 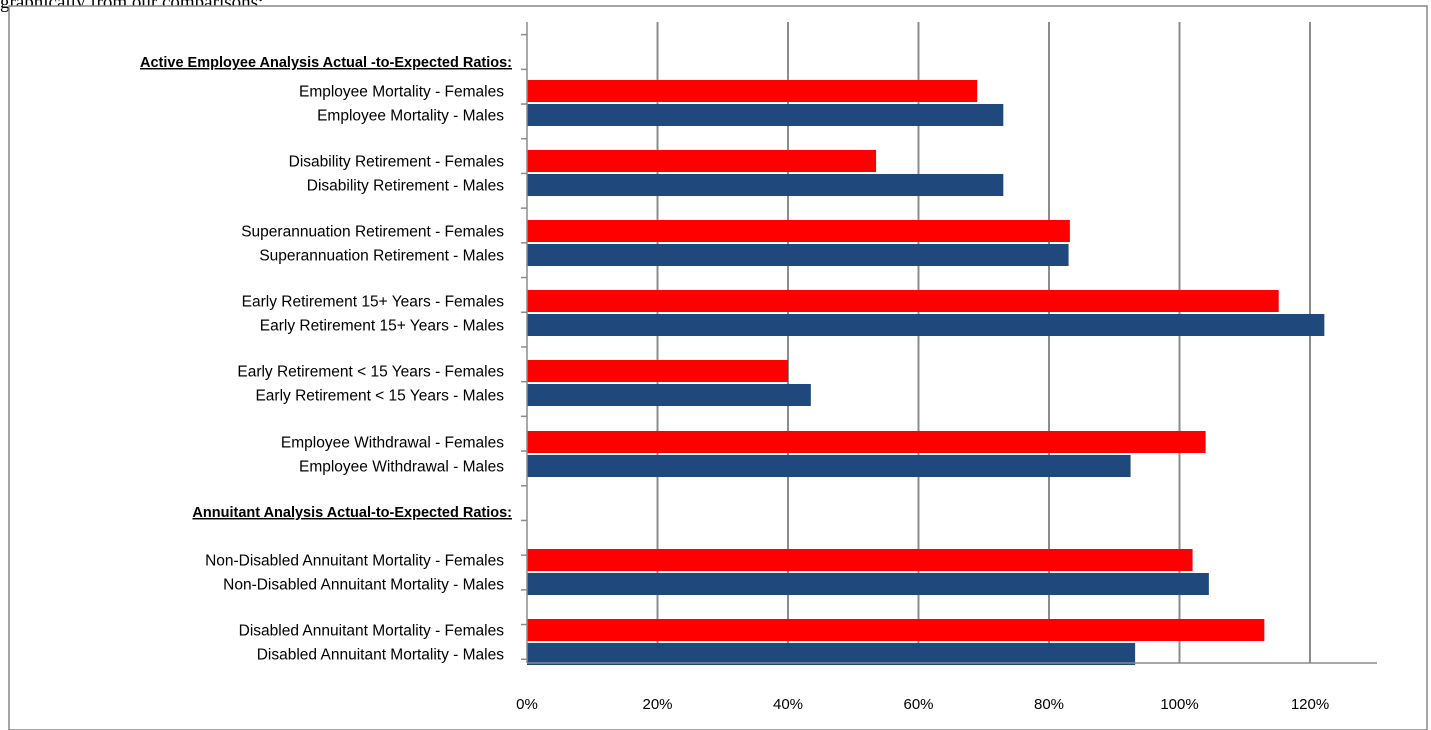 I want to click on category-label: Employee Withdrawal - Females, so click(x=392, y=443).